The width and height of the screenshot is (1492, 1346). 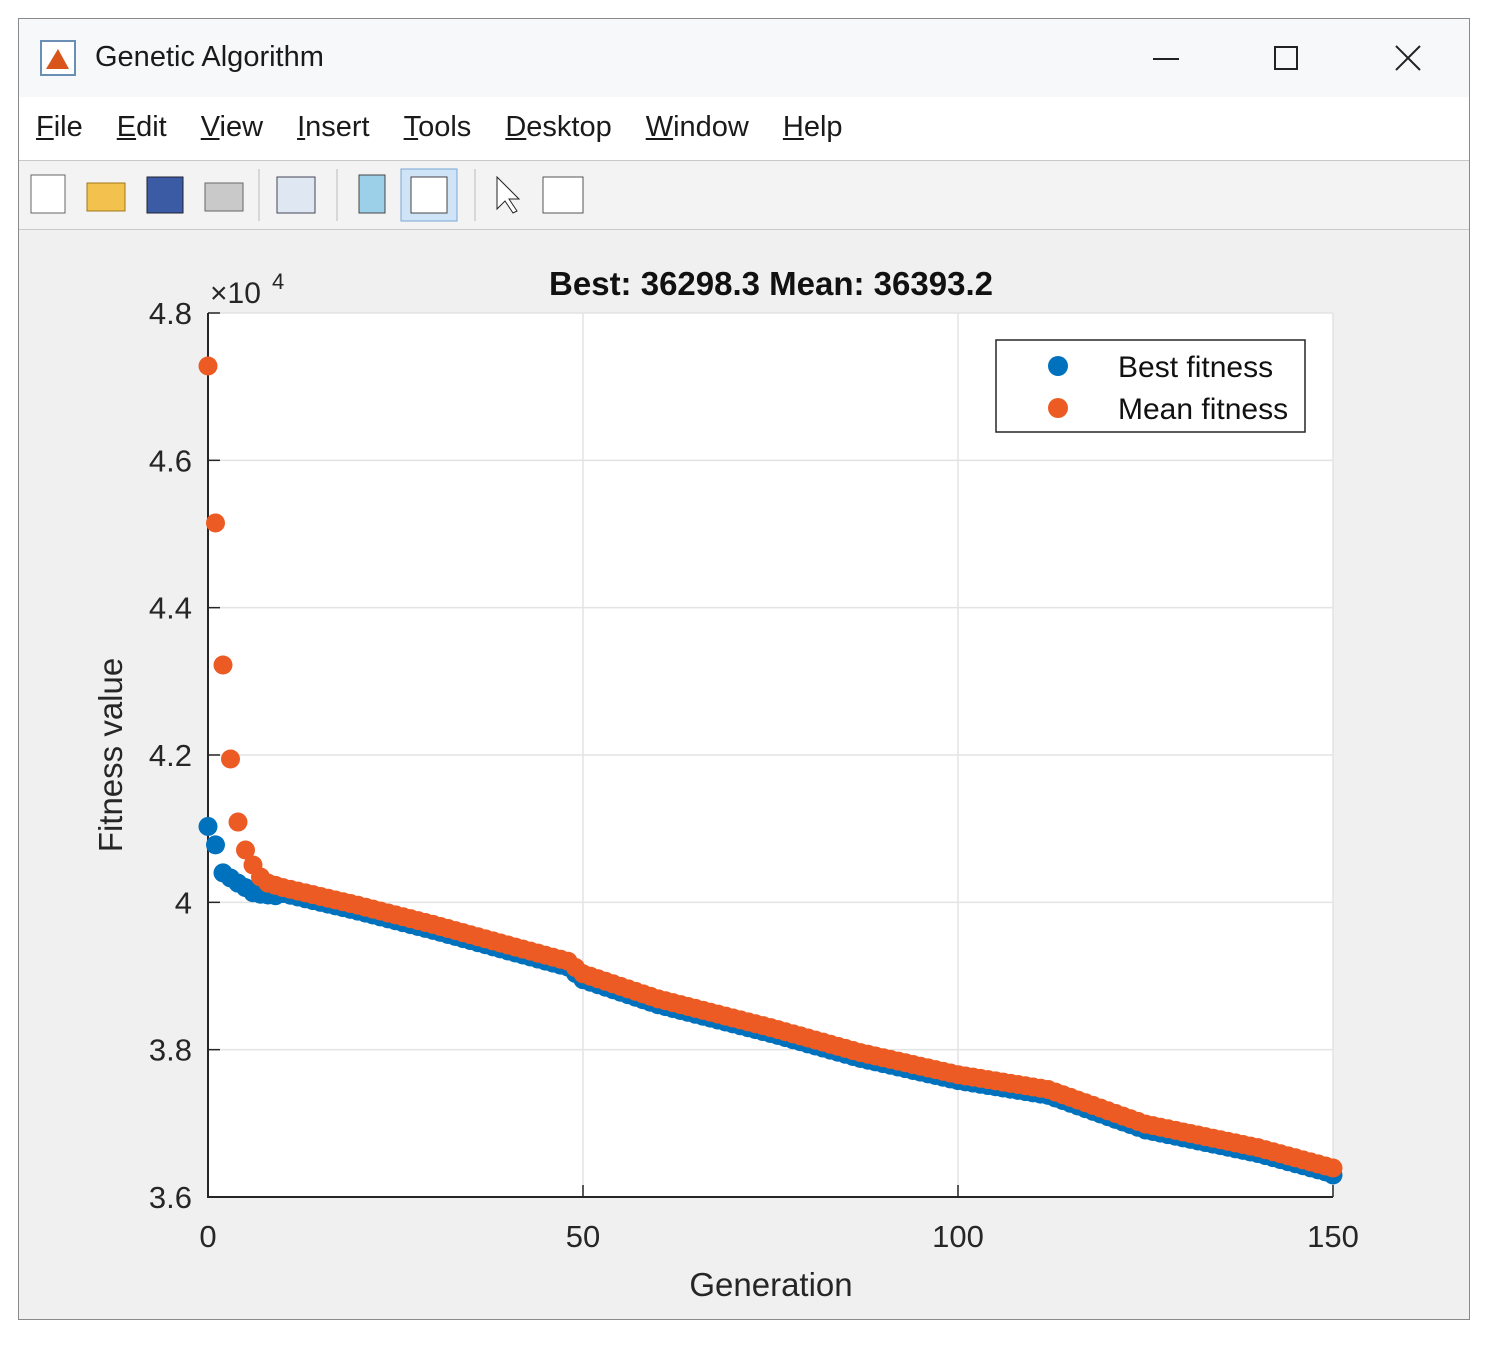 What do you see at coordinates (372, 194) in the screenshot?
I see `colorbar-button` at bounding box center [372, 194].